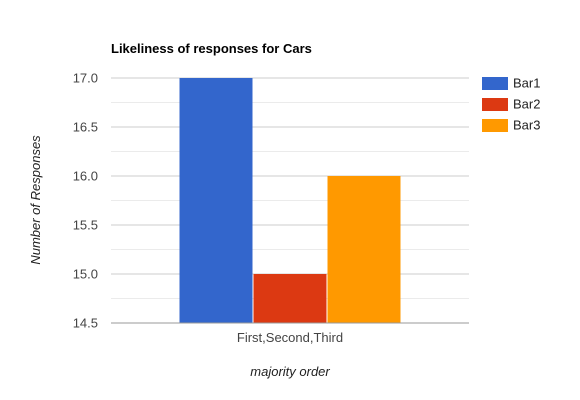  I want to click on legend-swatch-bar1, so click(495, 83).